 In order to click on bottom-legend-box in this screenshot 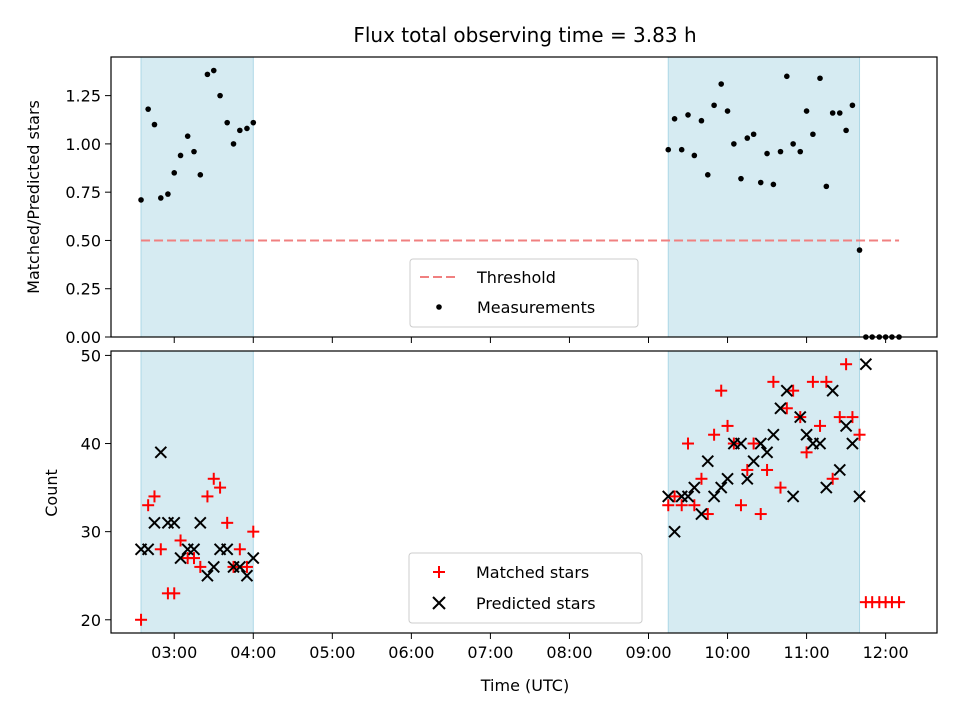, I will do `click(525, 588)`.